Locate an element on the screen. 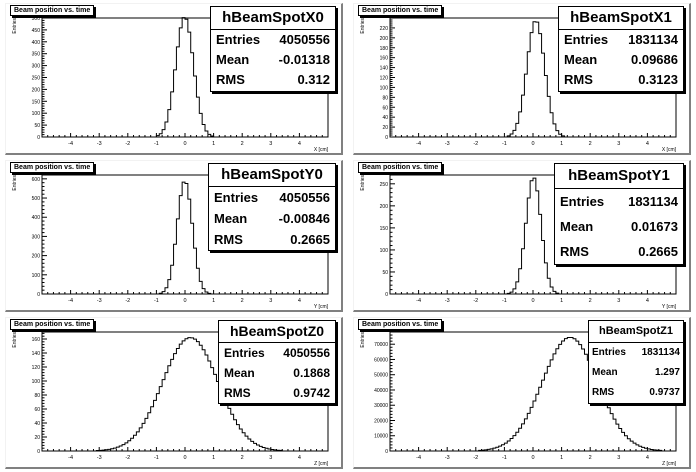  y-tick-label: 500 is located at coordinates (36, 199).